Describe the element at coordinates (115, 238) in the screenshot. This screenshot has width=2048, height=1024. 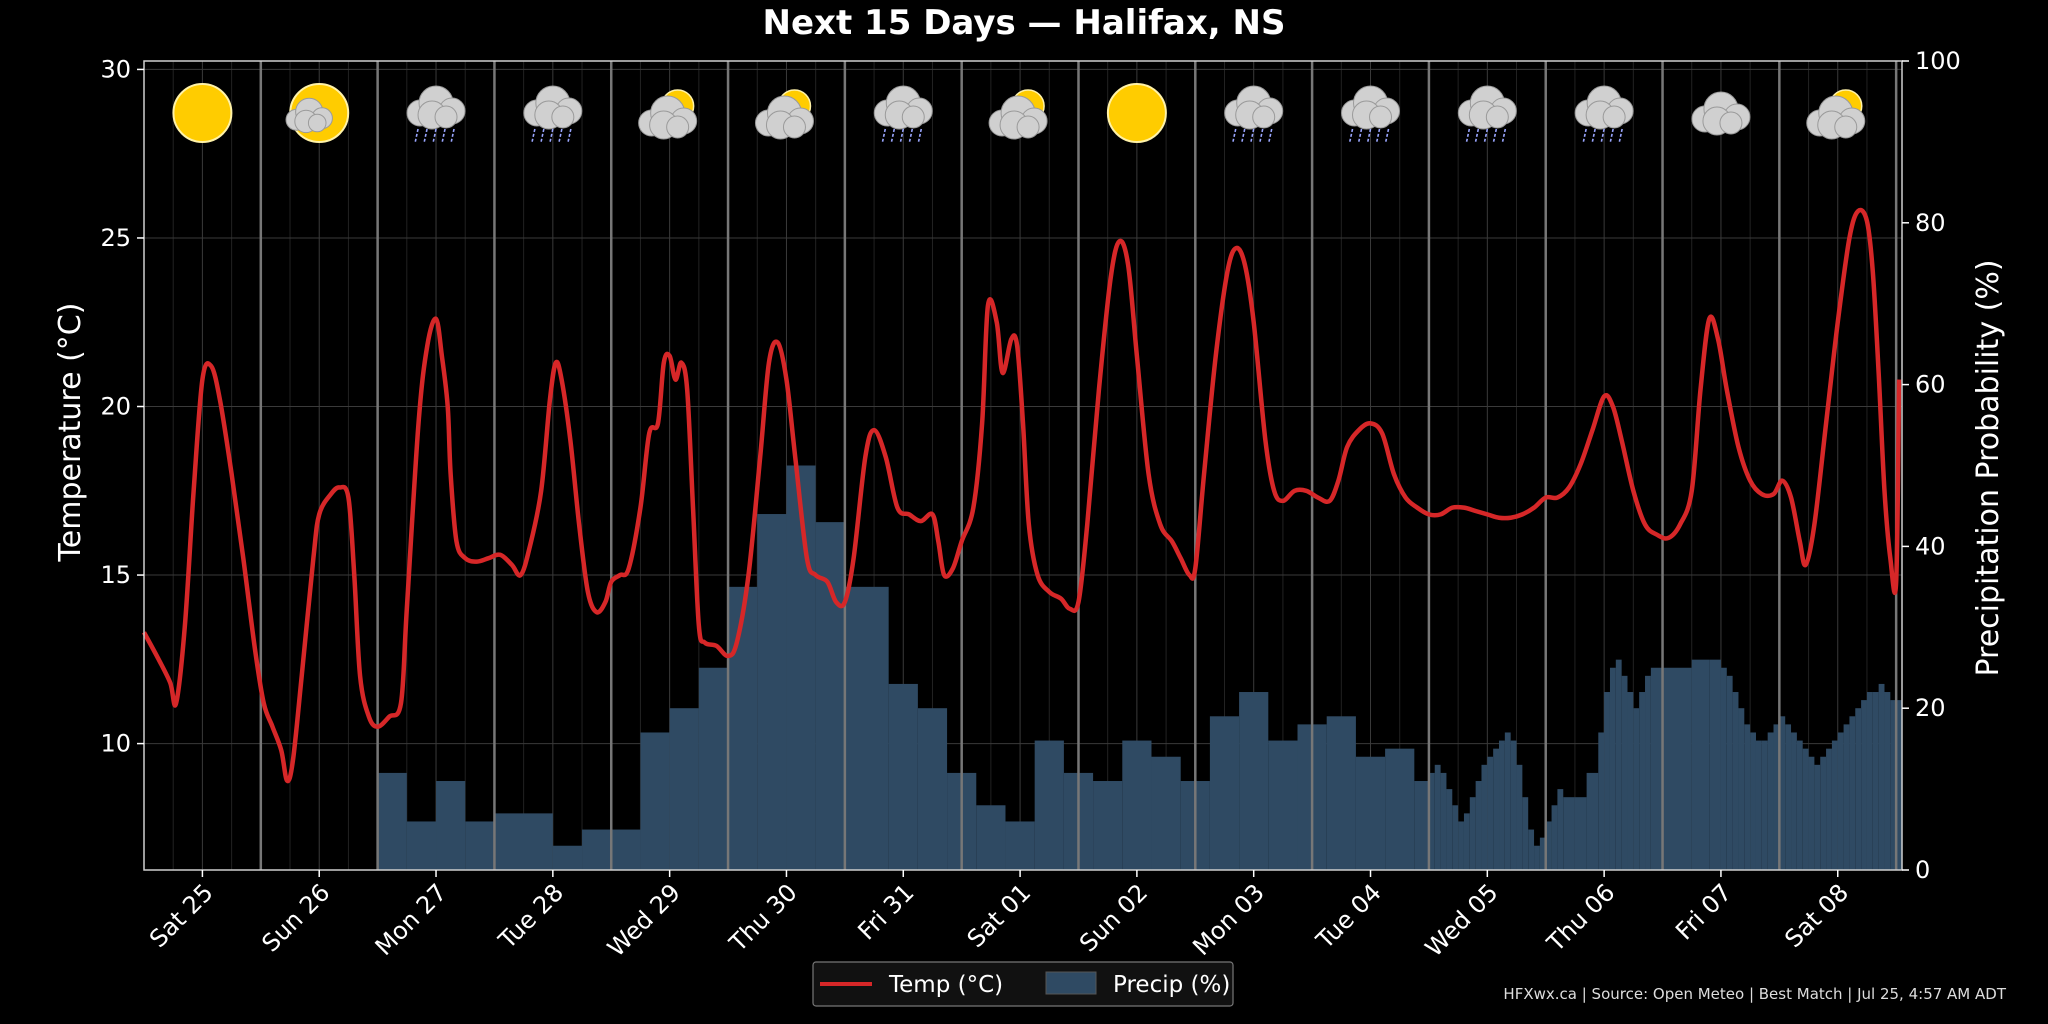
I see `y-left-tick-label: 25` at that location.